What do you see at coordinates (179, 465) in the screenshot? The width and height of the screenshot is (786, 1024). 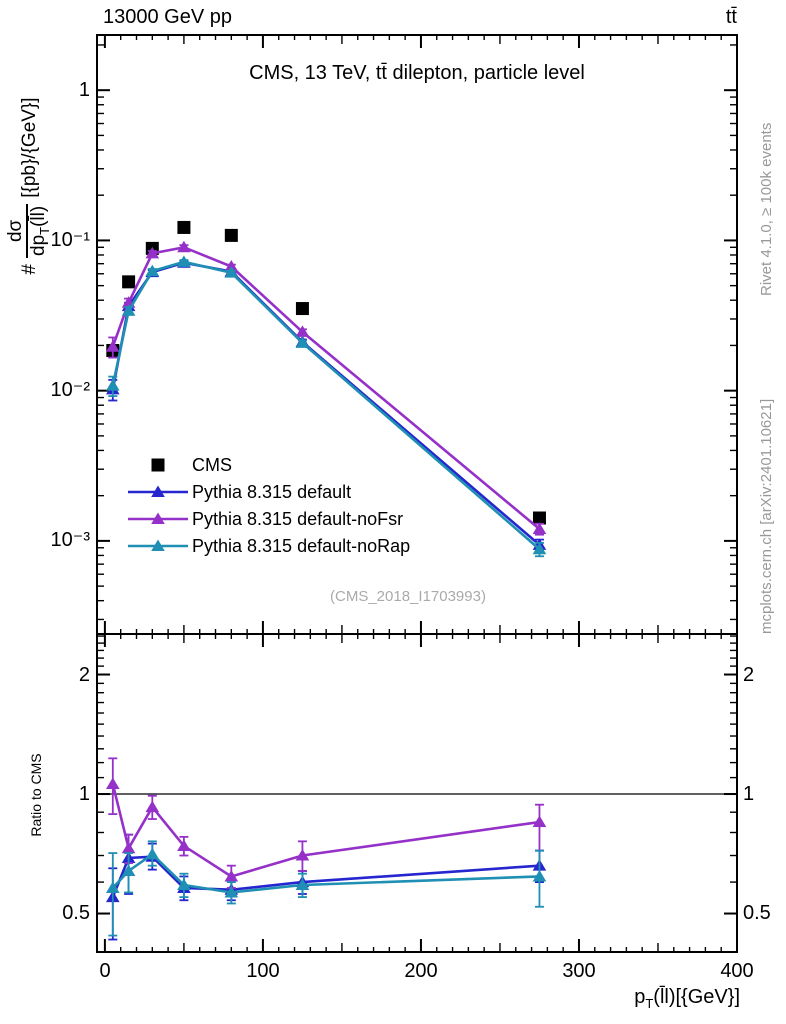 I see `legend-item: CMS` at bounding box center [179, 465].